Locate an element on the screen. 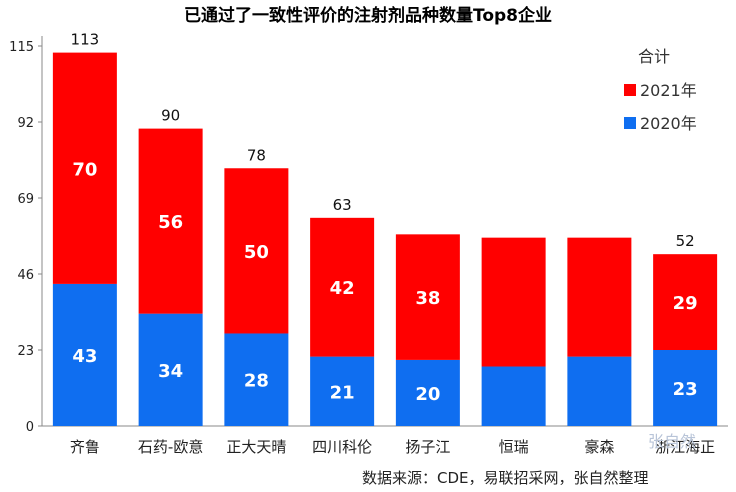 This screenshot has width=736, height=492. data-label: 34 is located at coordinates (170, 371).